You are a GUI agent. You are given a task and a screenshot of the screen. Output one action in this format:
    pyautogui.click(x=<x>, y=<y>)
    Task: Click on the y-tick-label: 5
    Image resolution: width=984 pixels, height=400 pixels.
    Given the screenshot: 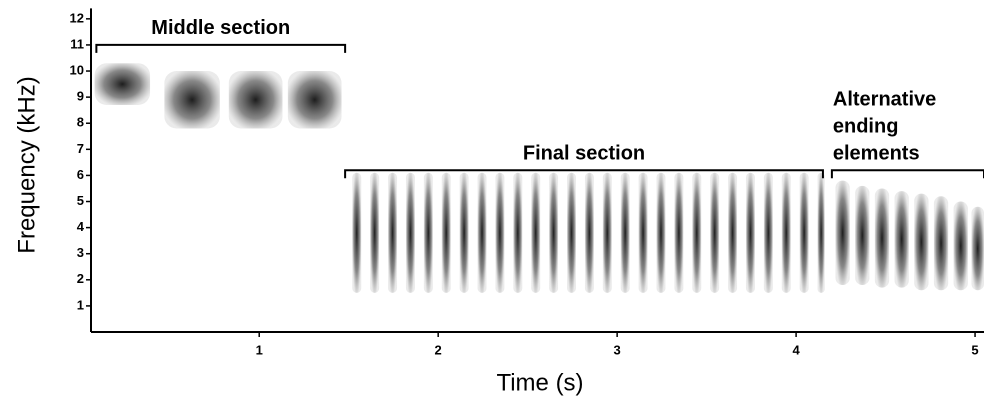 What is the action you would take?
    pyautogui.click(x=80, y=200)
    